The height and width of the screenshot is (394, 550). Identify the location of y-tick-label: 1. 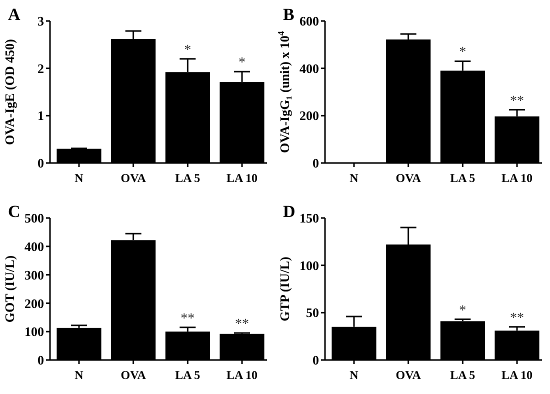
(41, 116).